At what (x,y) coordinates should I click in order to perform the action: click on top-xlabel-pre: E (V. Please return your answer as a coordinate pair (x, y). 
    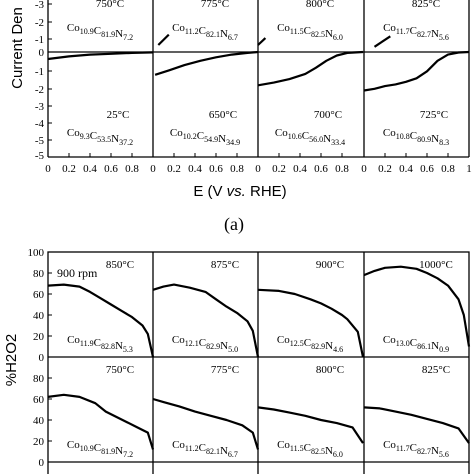
    Looking at the image, I should click on (209, 191).